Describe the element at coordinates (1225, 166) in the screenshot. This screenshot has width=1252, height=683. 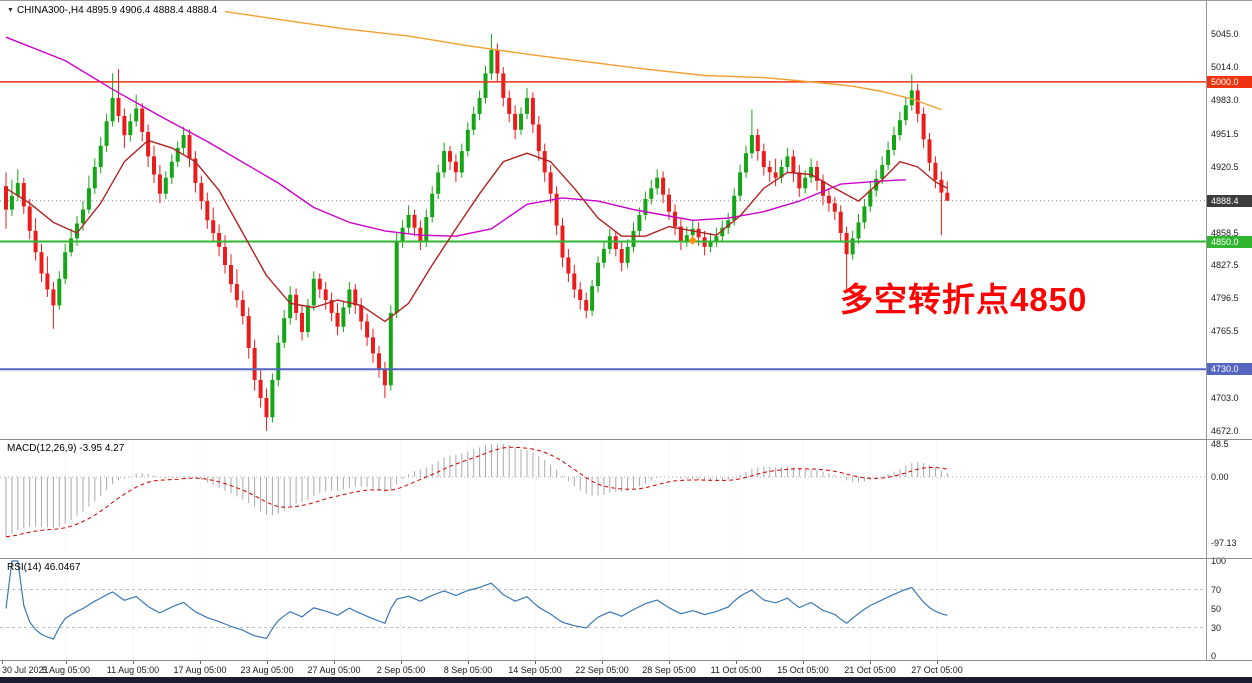
I see `price-axis-label: 4920.5` at that location.